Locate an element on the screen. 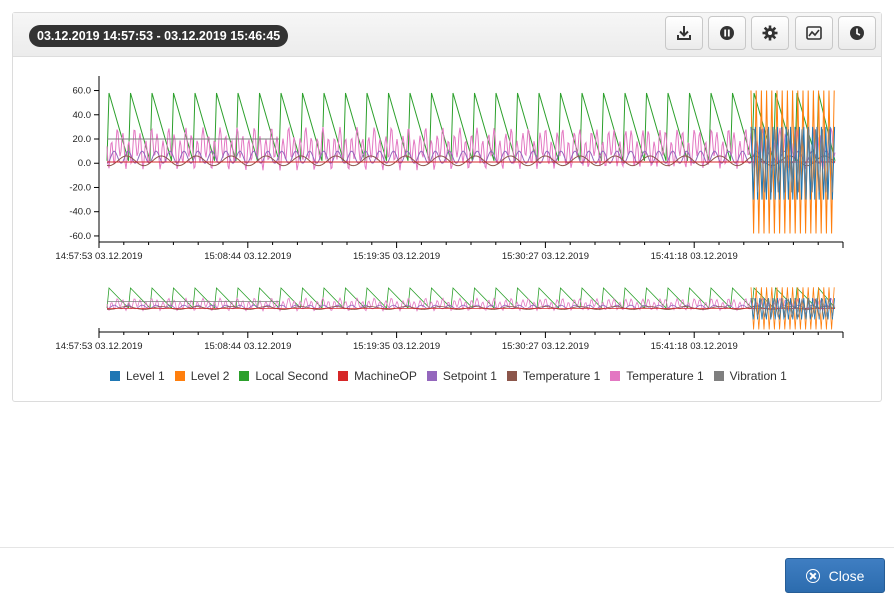 This screenshot has width=894, height=601. settings-button is located at coordinates (770, 33).